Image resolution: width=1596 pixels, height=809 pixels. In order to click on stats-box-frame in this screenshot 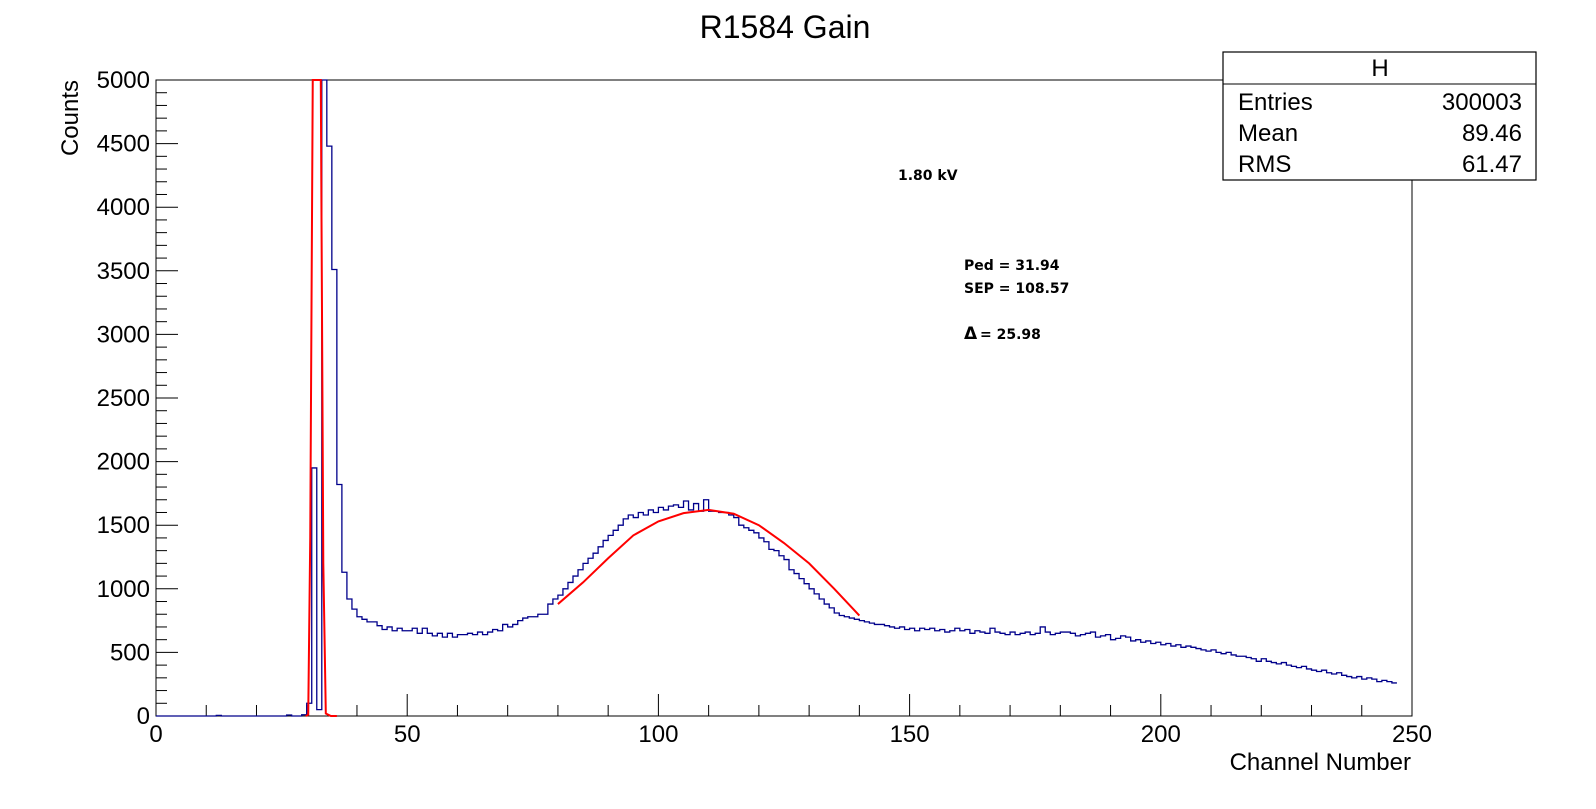, I will do `click(1379, 116)`.